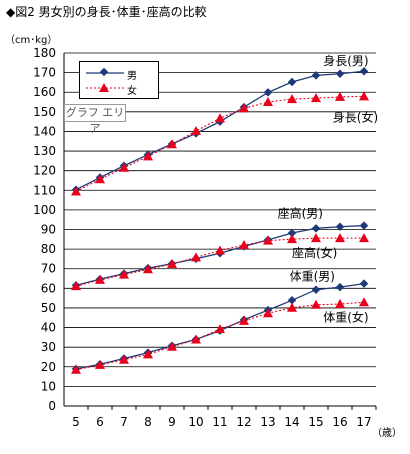 This screenshot has height=454, width=410. I want to click on y-tick-label-140: 140, so click(44, 131).